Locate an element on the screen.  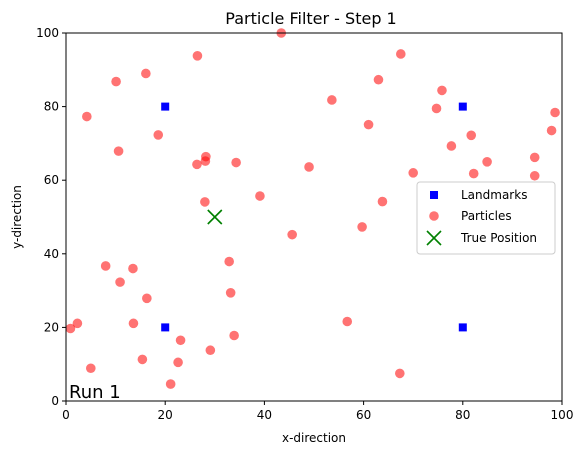
legend-true-position-marker is located at coordinates (434, 238).